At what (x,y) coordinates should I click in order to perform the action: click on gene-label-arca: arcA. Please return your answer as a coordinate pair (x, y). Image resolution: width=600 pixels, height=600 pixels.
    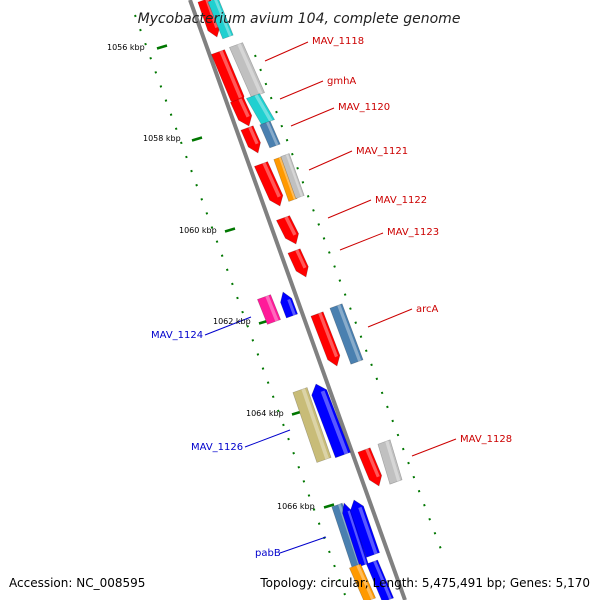
    Looking at the image, I should click on (427, 309).